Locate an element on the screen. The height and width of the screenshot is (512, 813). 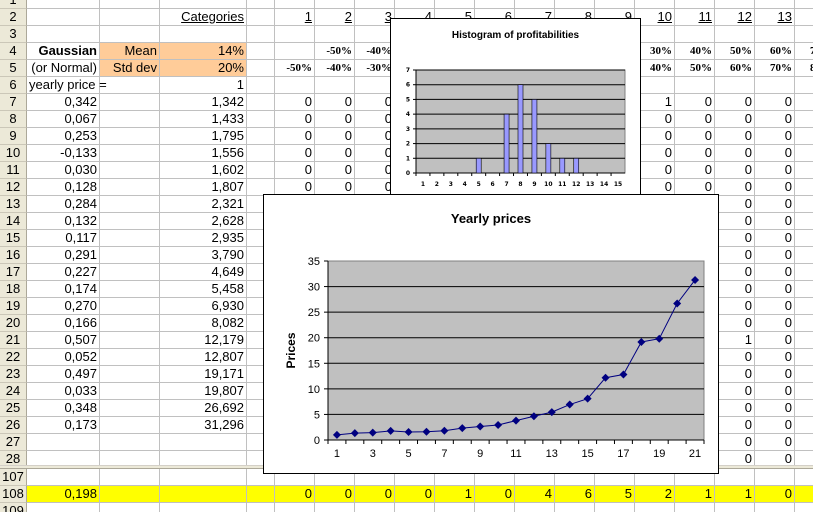
average-return: 0,198 is located at coordinates (63, 494).